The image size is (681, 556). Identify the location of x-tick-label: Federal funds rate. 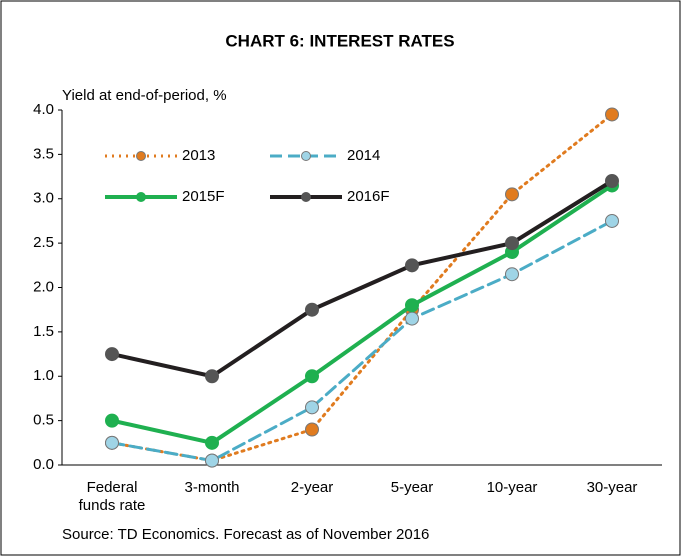
(112, 496).